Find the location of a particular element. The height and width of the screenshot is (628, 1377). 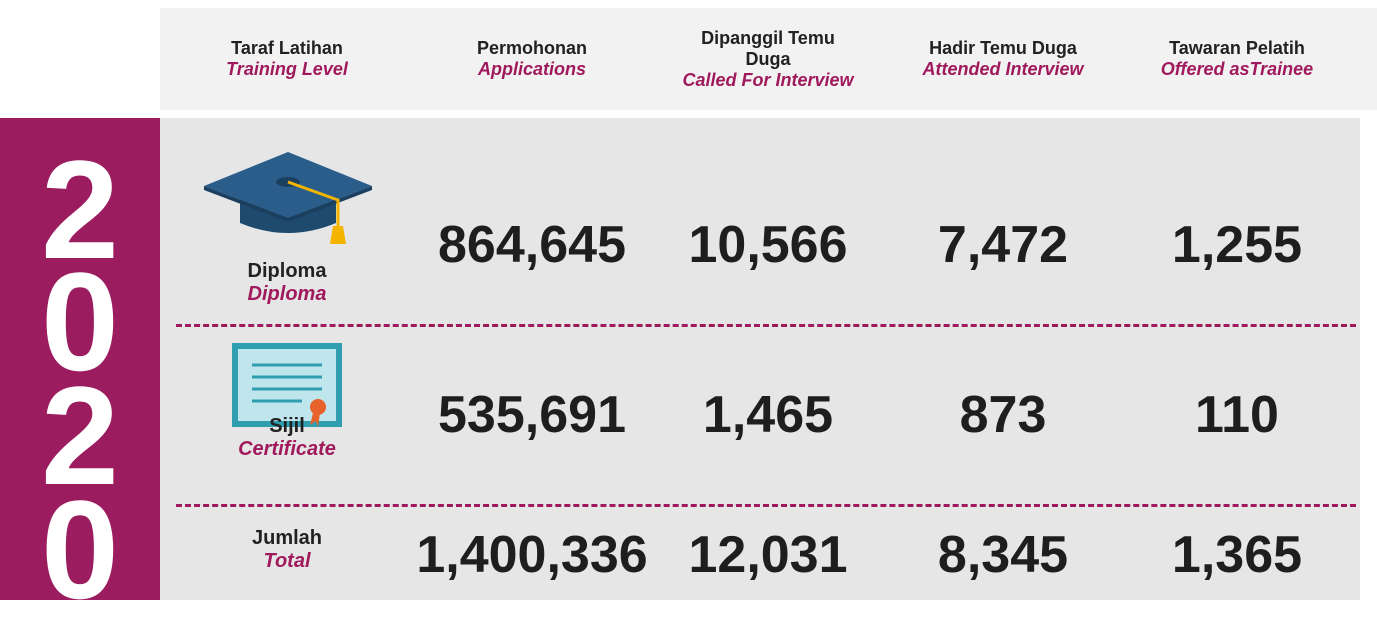

header-label-en: Training Level is located at coordinates (287, 69).